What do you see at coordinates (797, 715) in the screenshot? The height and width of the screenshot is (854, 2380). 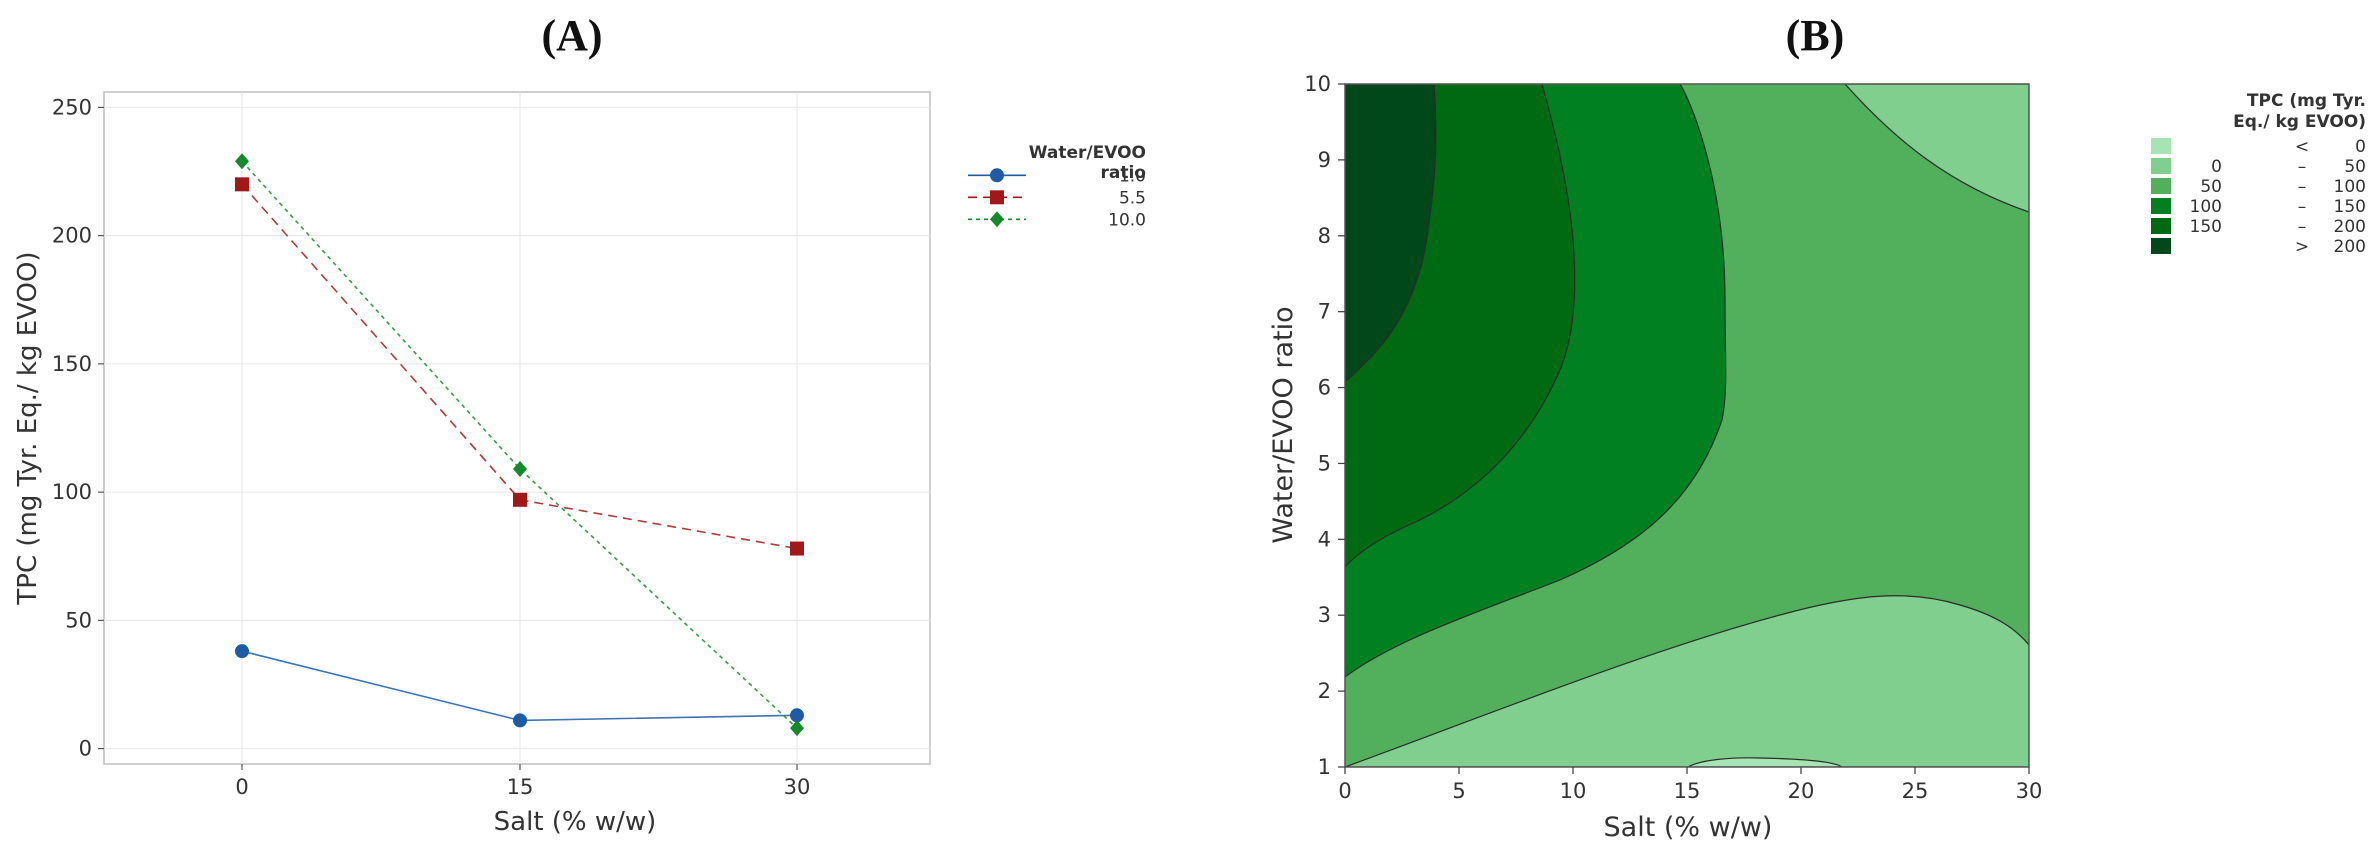 I see `a-point-1.0-30` at bounding box center [797, 715].